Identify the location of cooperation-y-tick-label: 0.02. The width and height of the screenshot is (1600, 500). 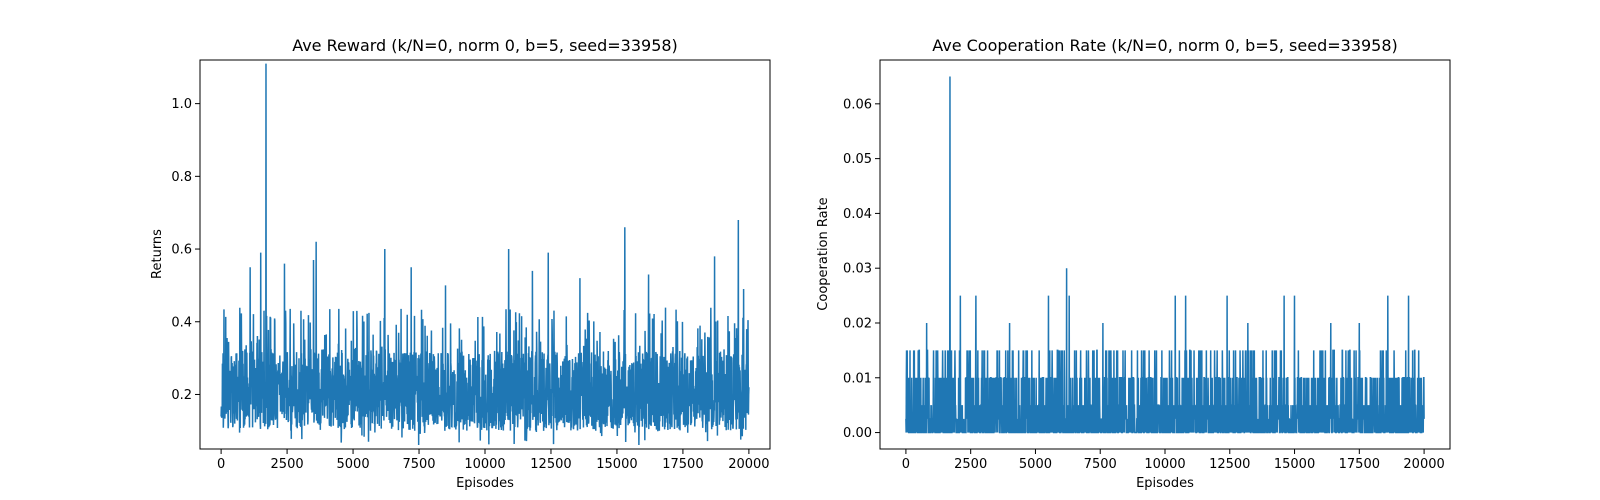
(857, 323).